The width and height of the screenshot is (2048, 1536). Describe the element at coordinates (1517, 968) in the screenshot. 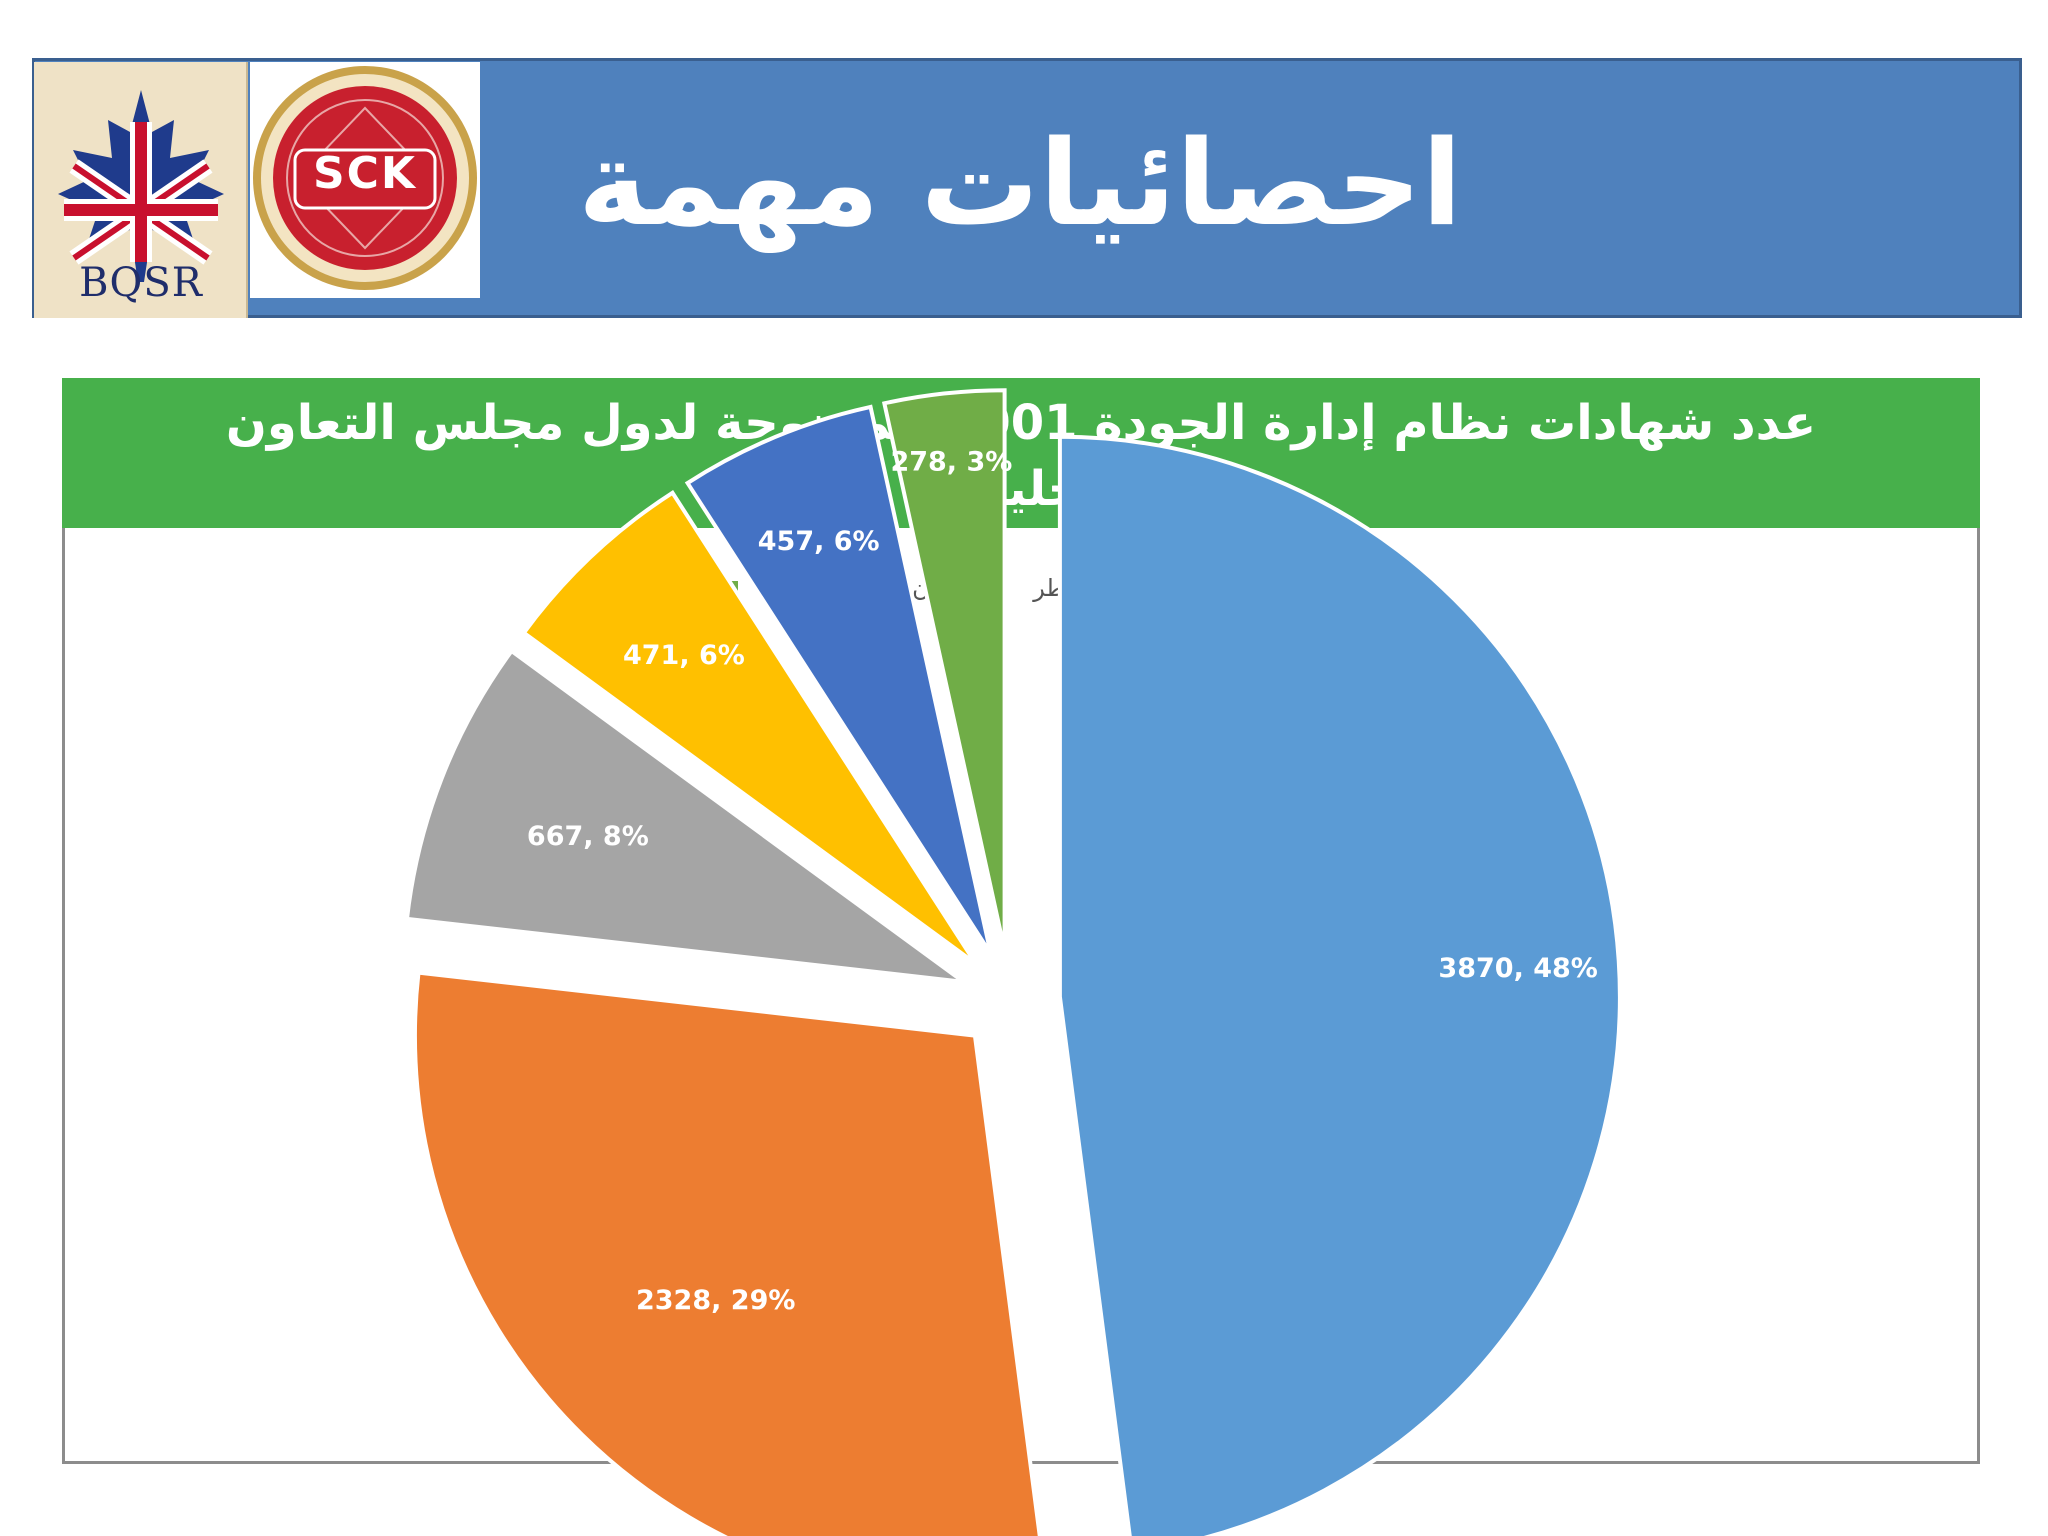

I see `pie-data-label: 3870, 48%` at that location.